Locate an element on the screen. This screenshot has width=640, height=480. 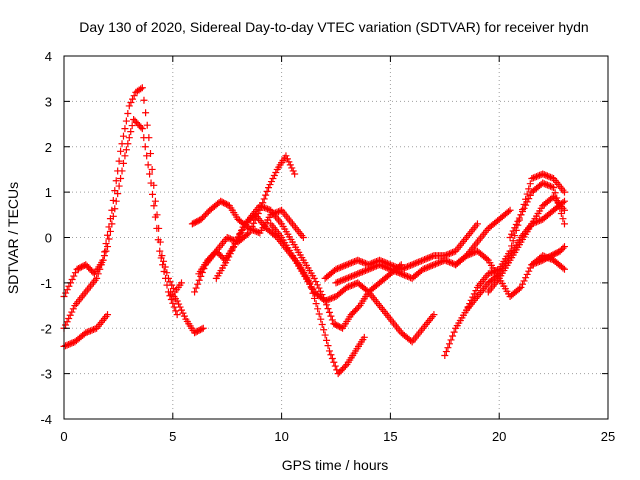
x-axis-label: GPS time / hours is located at coordinates (335, 465).